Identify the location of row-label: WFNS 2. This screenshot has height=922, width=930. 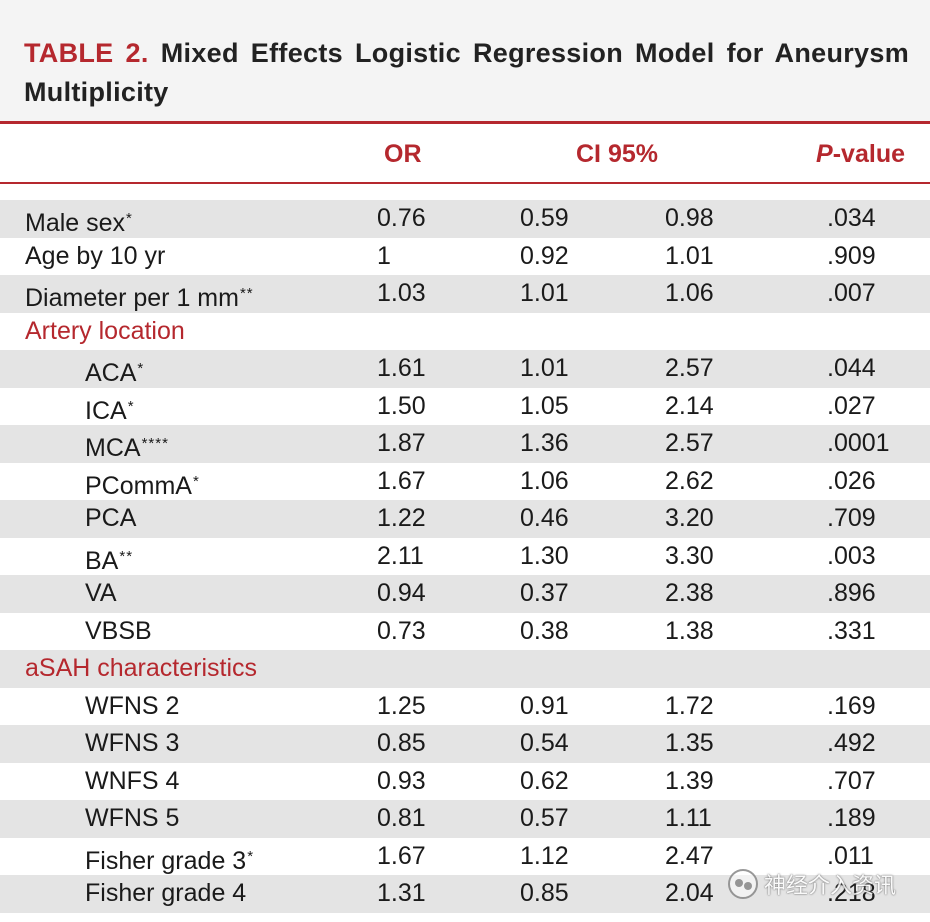
(132, 707).